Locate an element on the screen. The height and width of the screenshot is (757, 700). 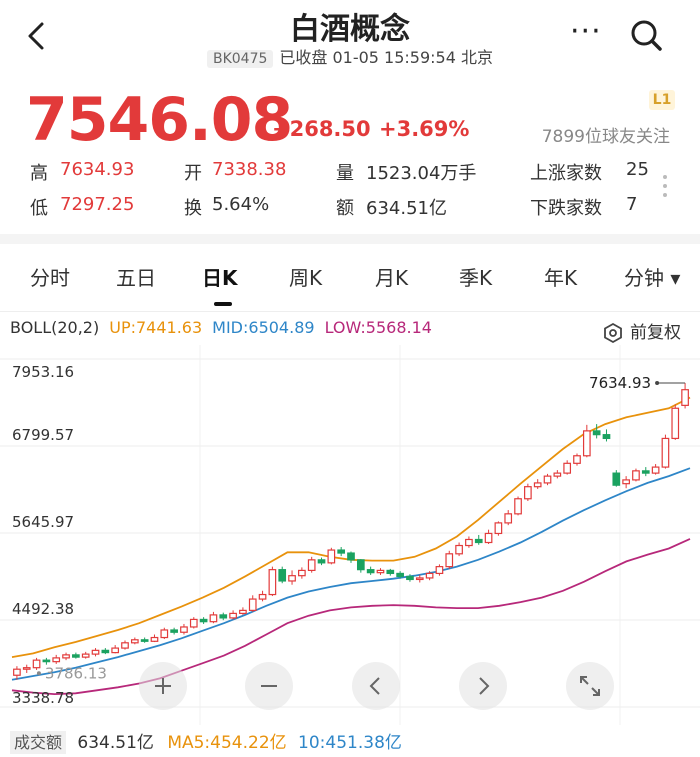
back-button is located at coordinates (38, 36).